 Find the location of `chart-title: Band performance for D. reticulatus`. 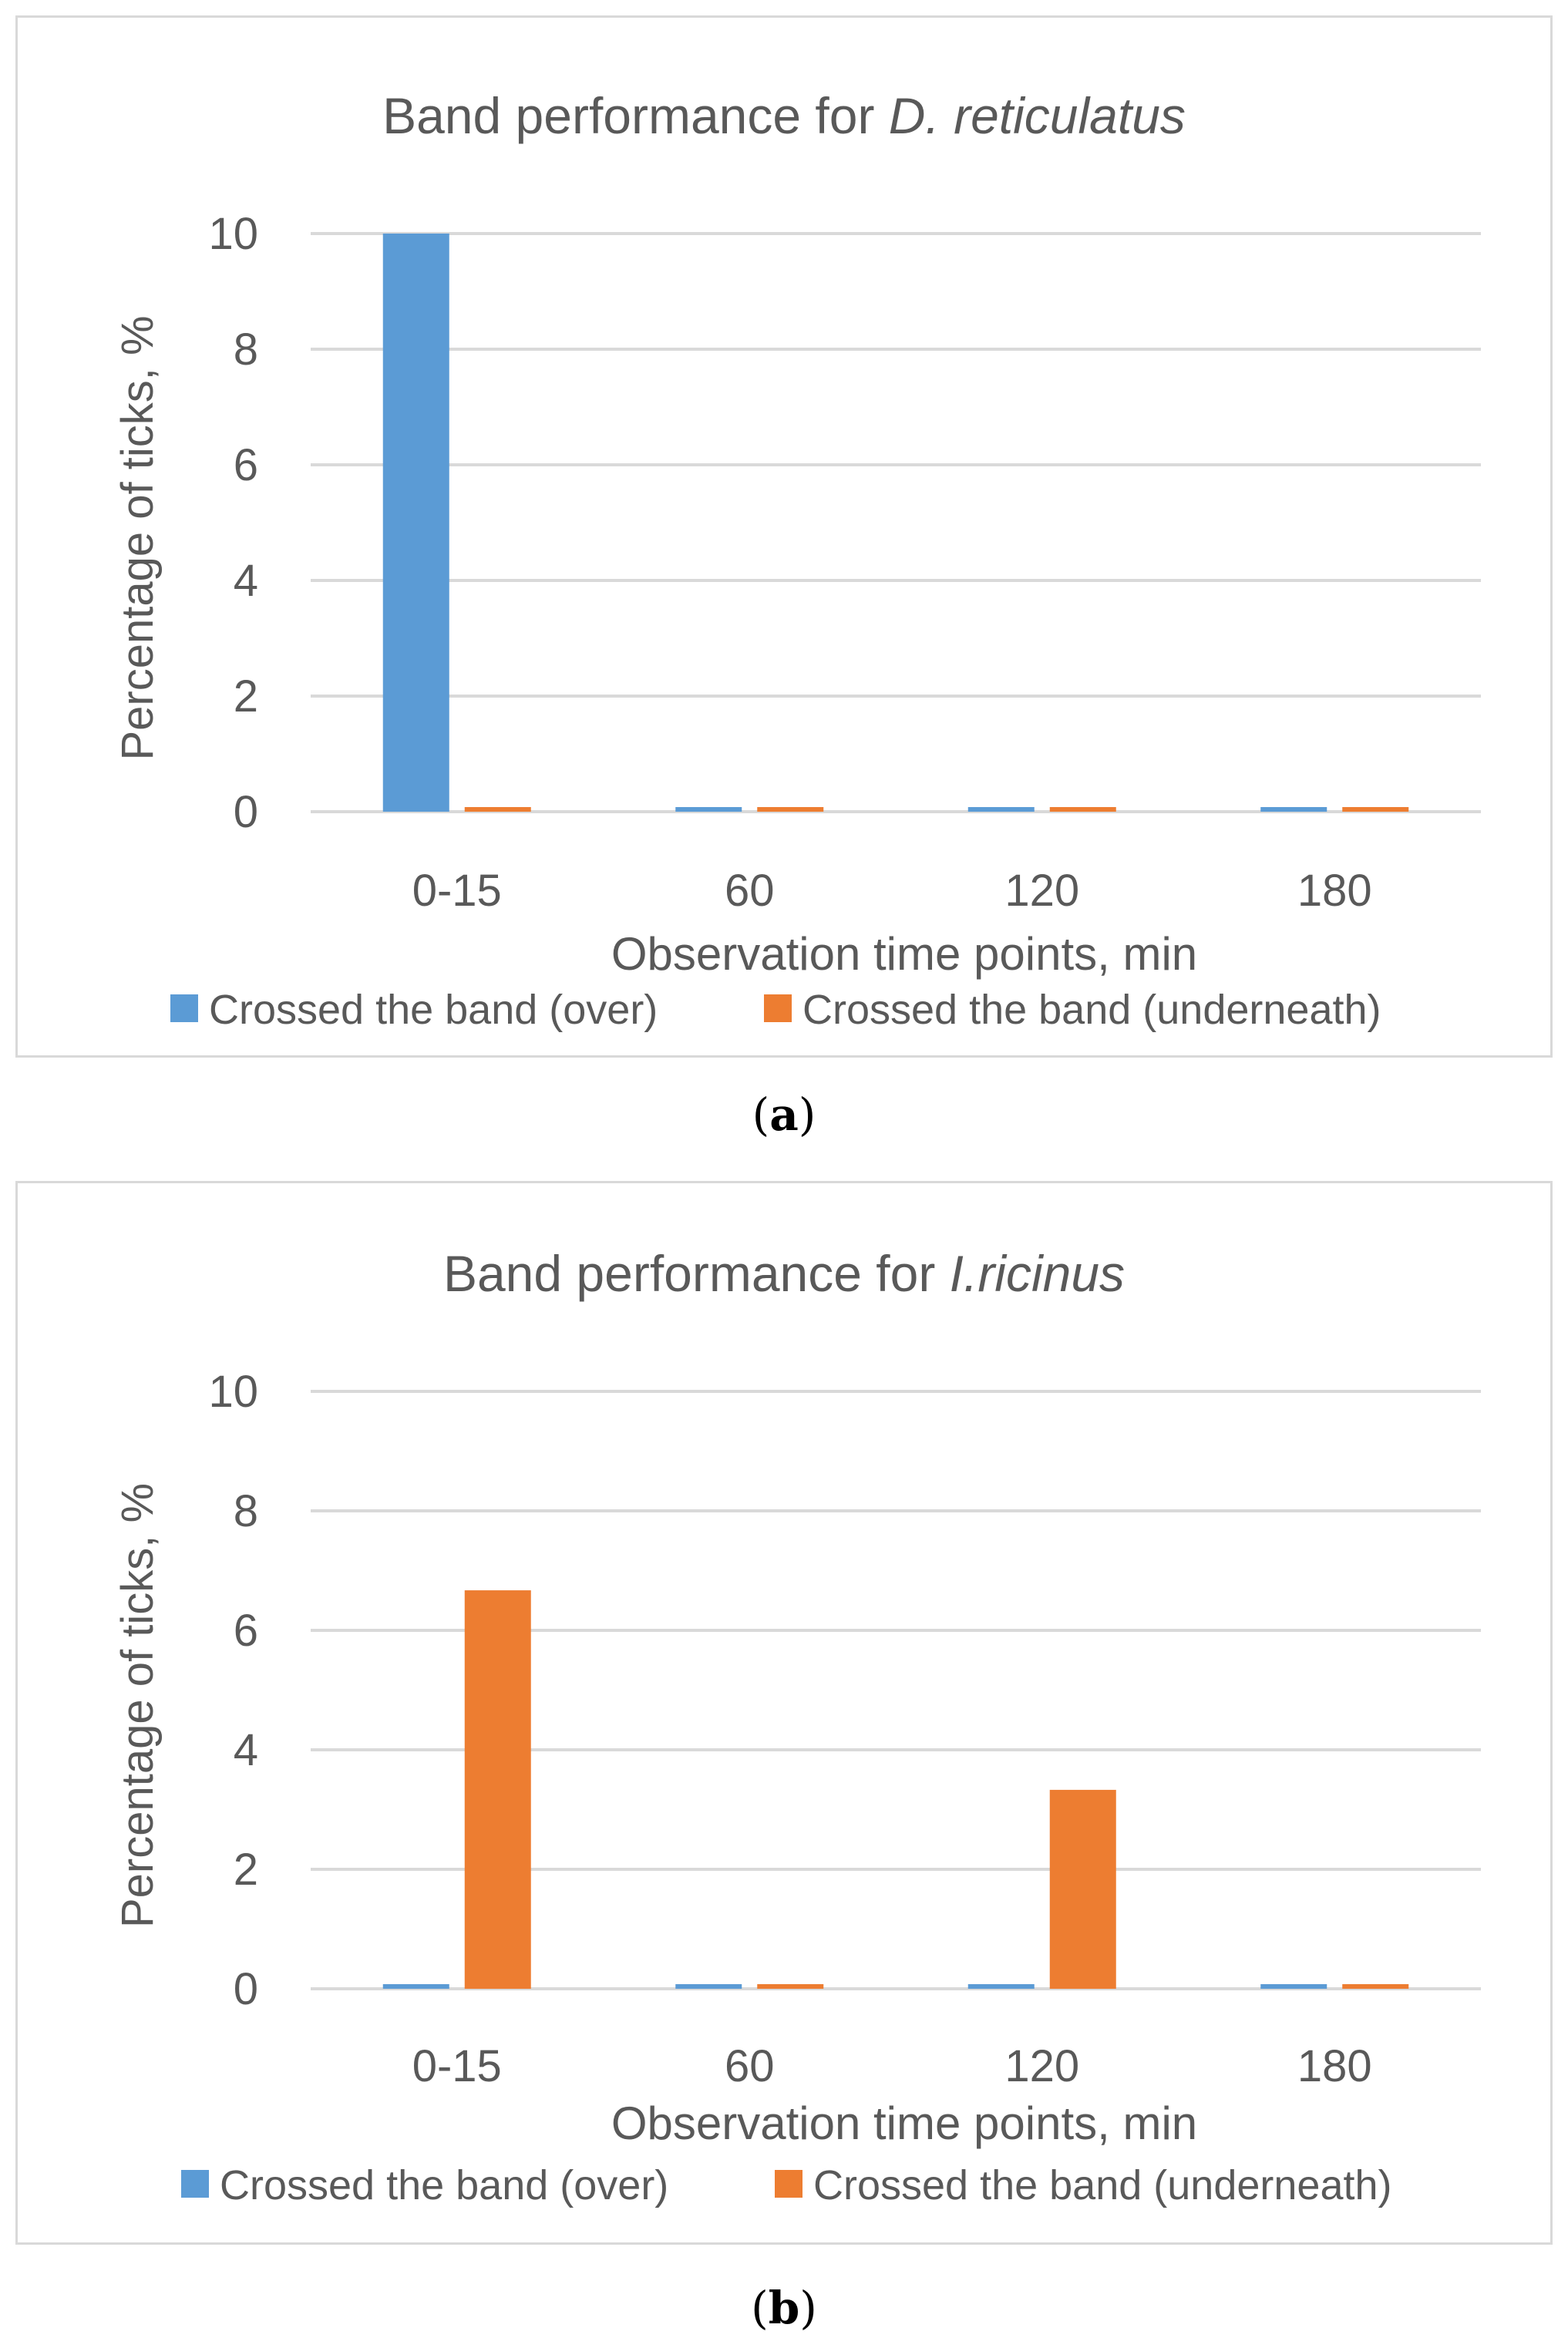

chart-title: Band performance for D. reticulatus is located at coordinates (784, 115).